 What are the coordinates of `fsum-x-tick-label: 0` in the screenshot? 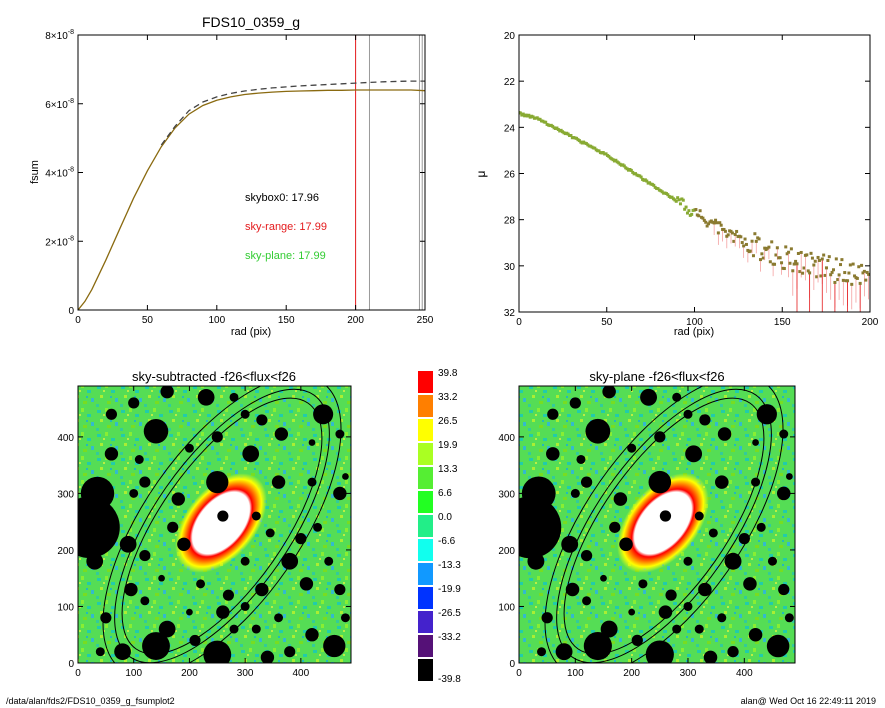 It's located at (78, 320).